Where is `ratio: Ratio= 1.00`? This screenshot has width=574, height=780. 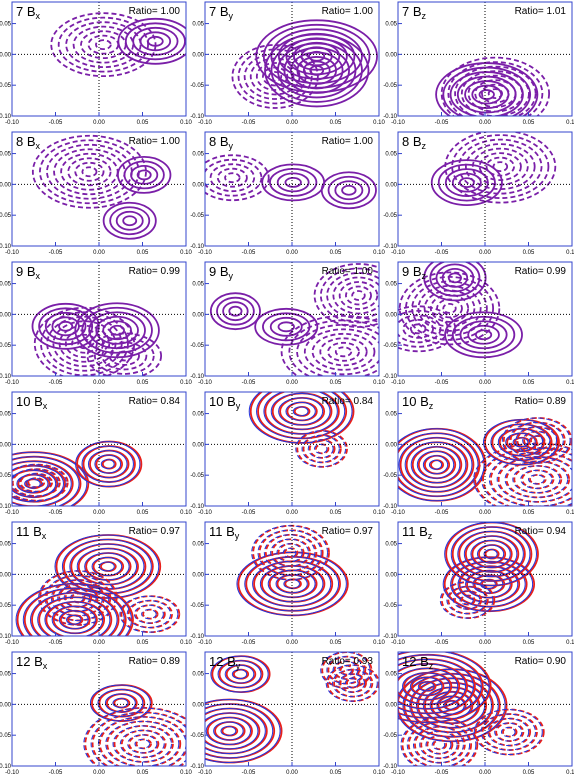 ratio: Ratio= 1.00 is located at coordinates (348, 11).